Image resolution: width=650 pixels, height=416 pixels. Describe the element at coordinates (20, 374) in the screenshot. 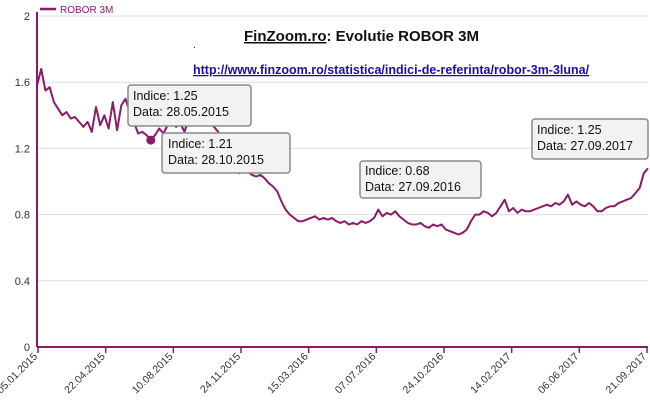

I see `x-tick-label: 05.01.2015` at that location.